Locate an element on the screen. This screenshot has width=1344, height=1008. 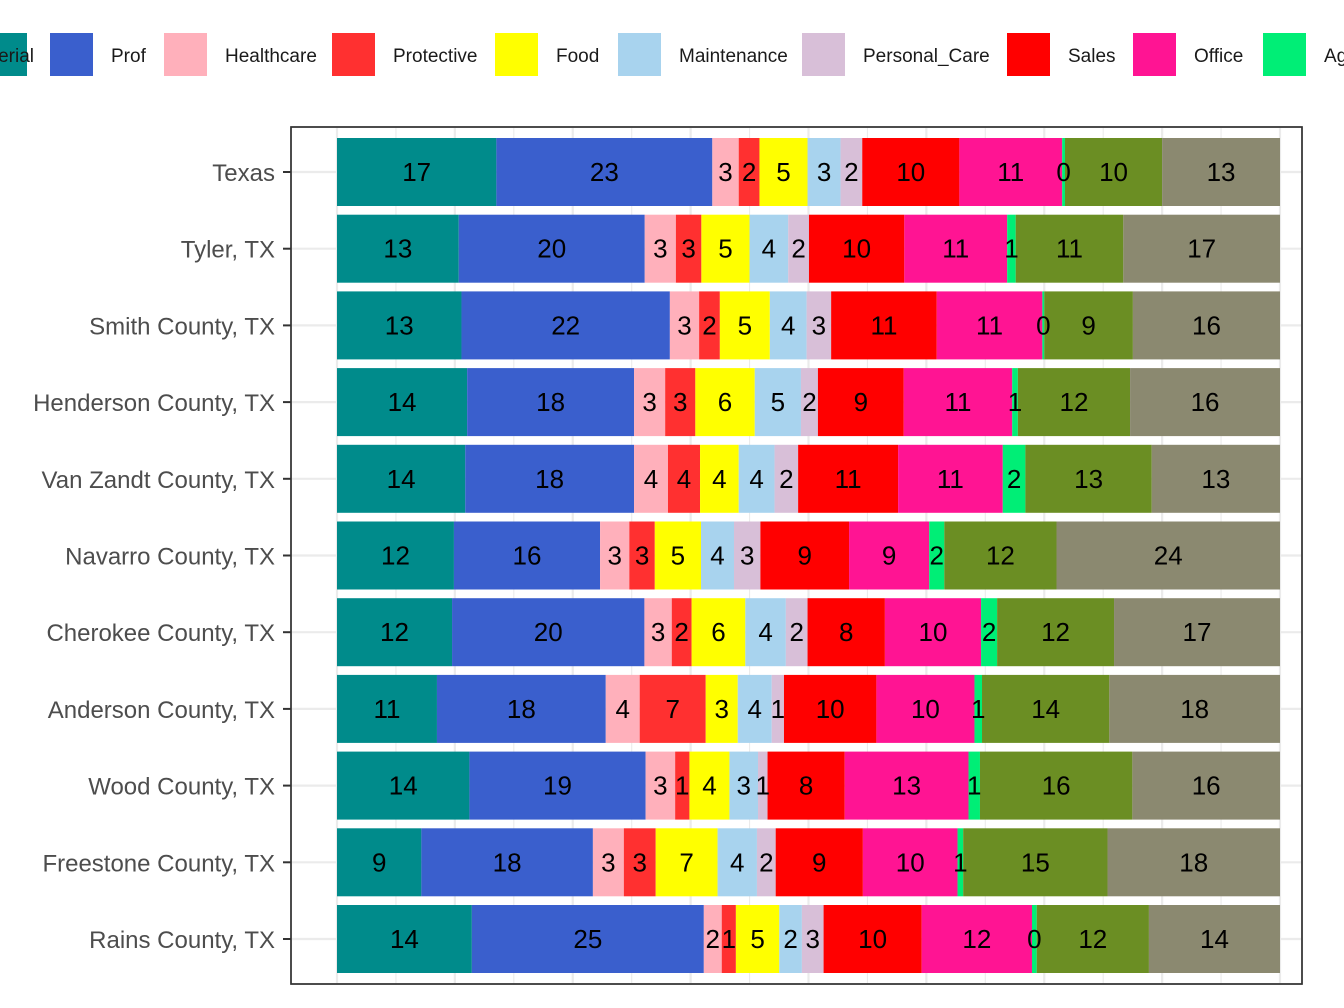
bar-value-label: 18 is located at coordinates (1194, 709).